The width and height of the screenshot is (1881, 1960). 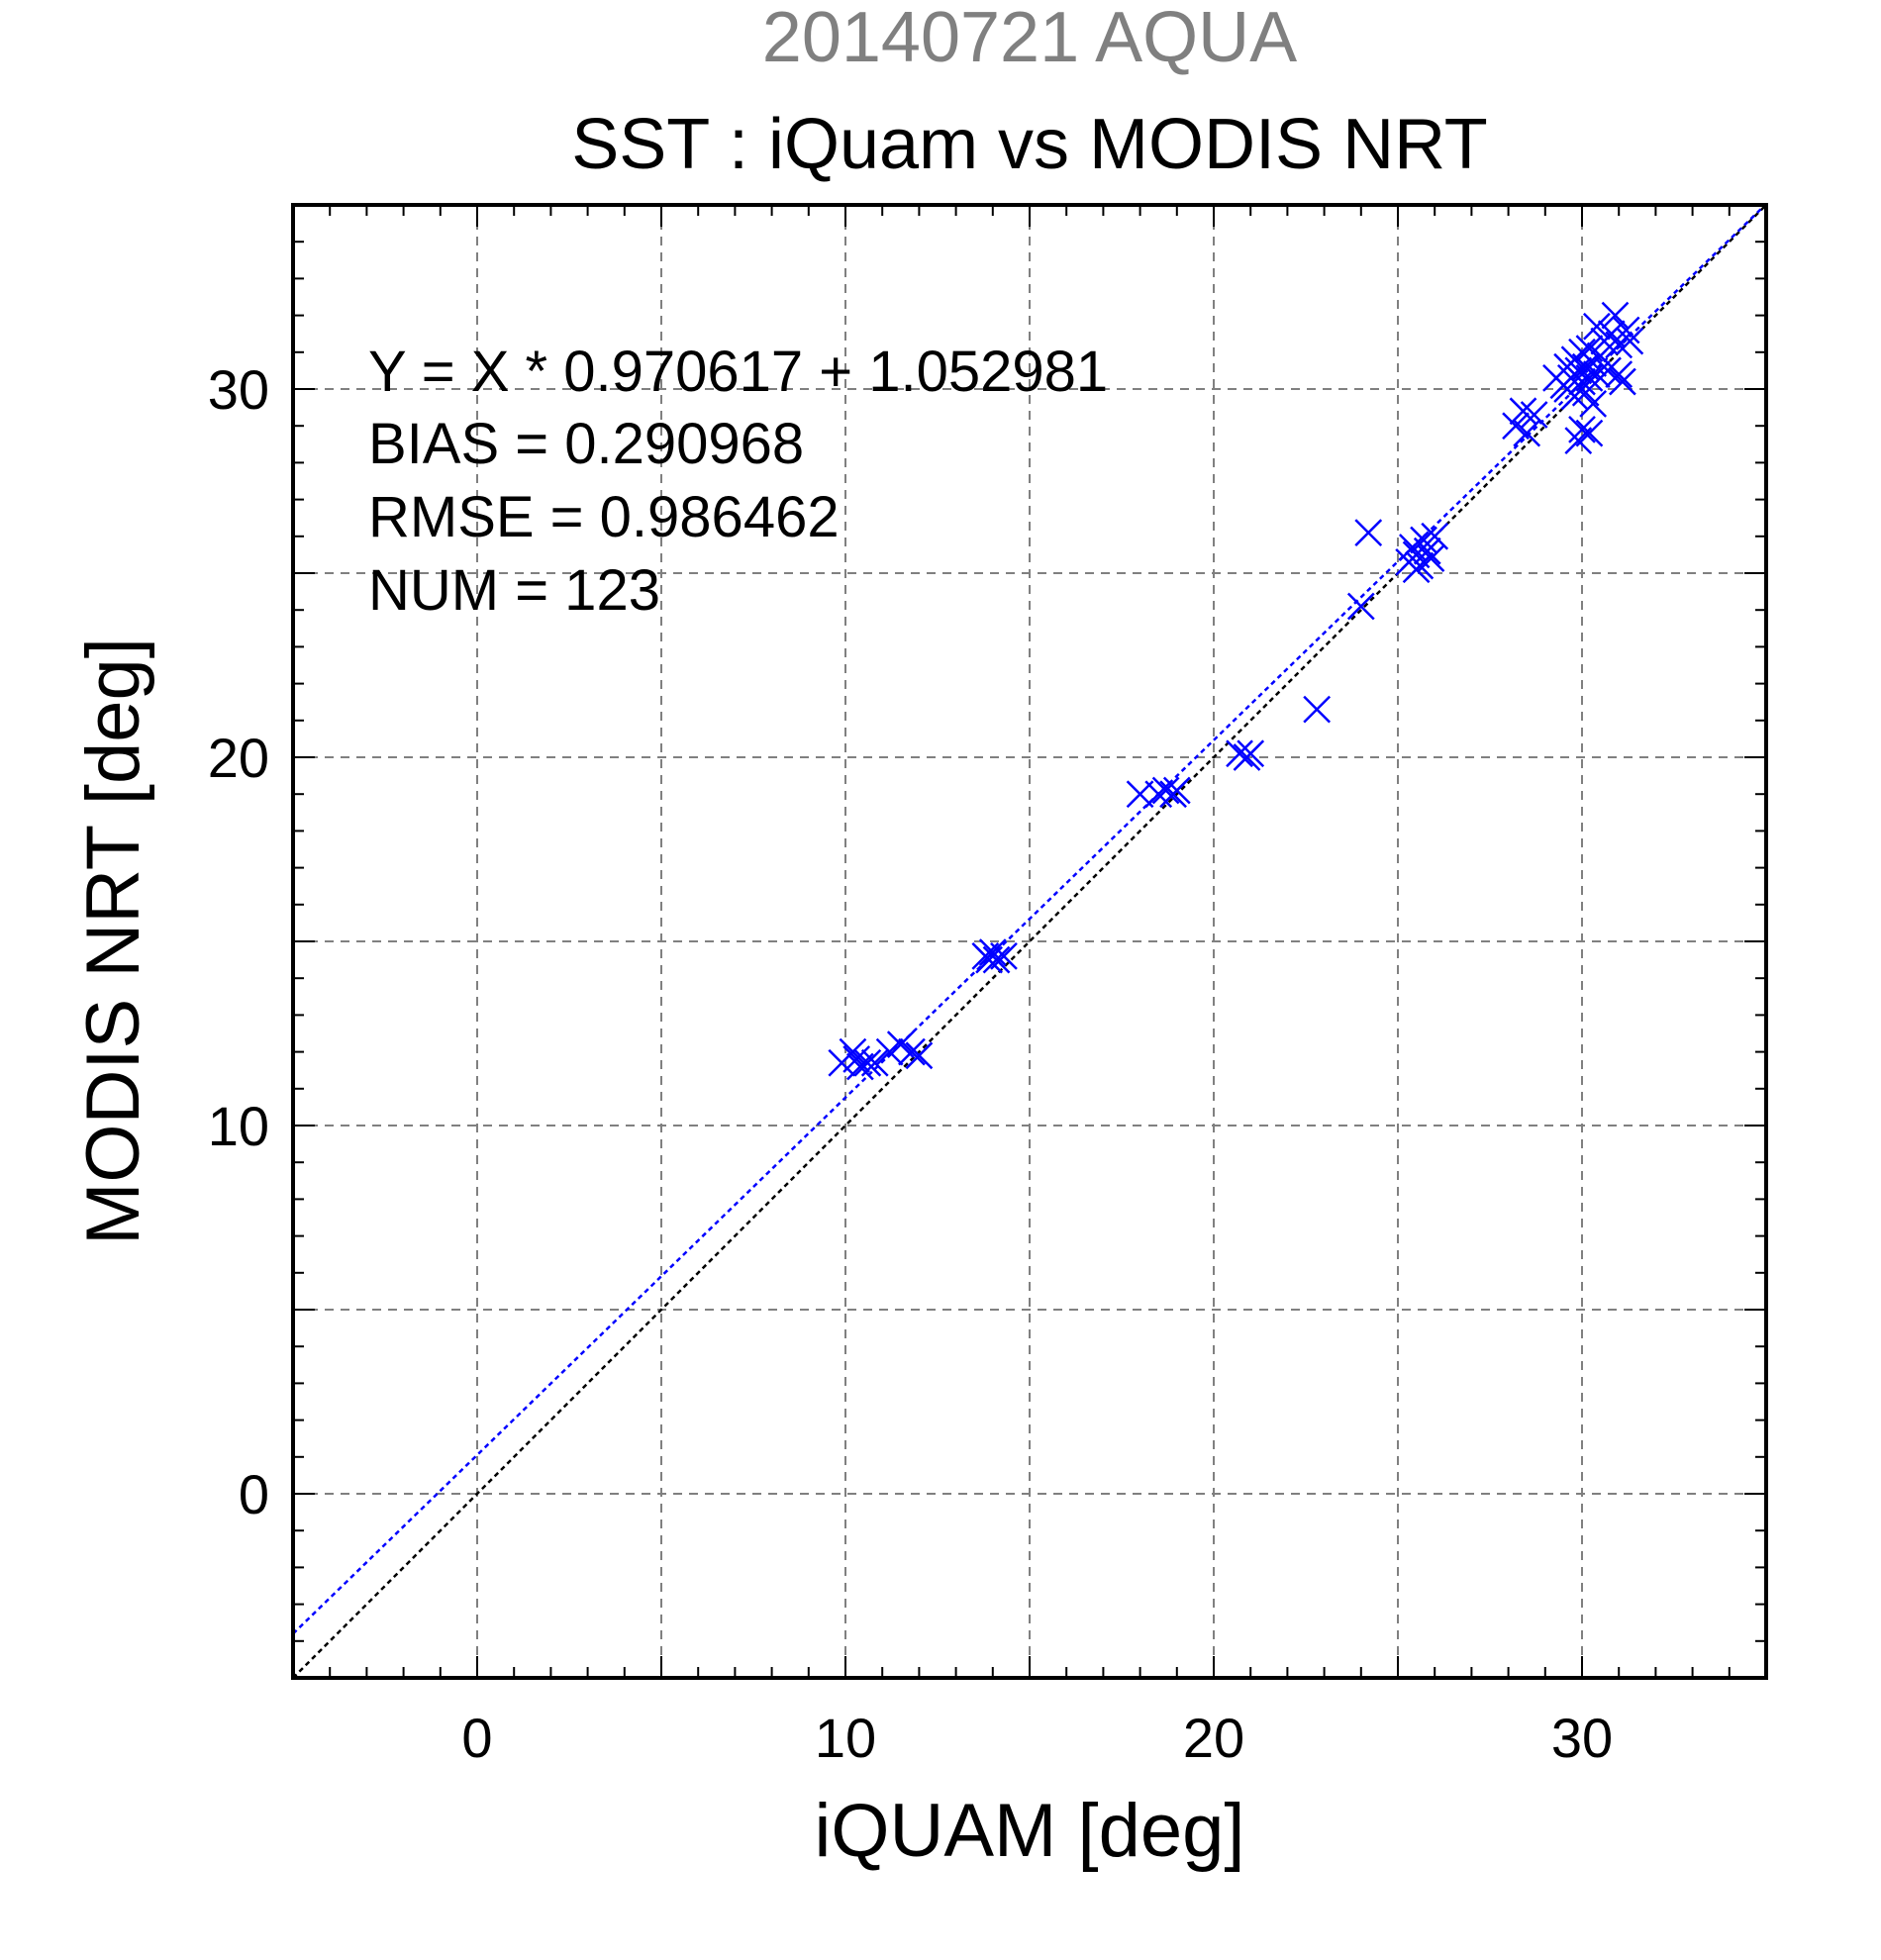 I want to click on y-tick-label: 20, so click(x=239, y=758).